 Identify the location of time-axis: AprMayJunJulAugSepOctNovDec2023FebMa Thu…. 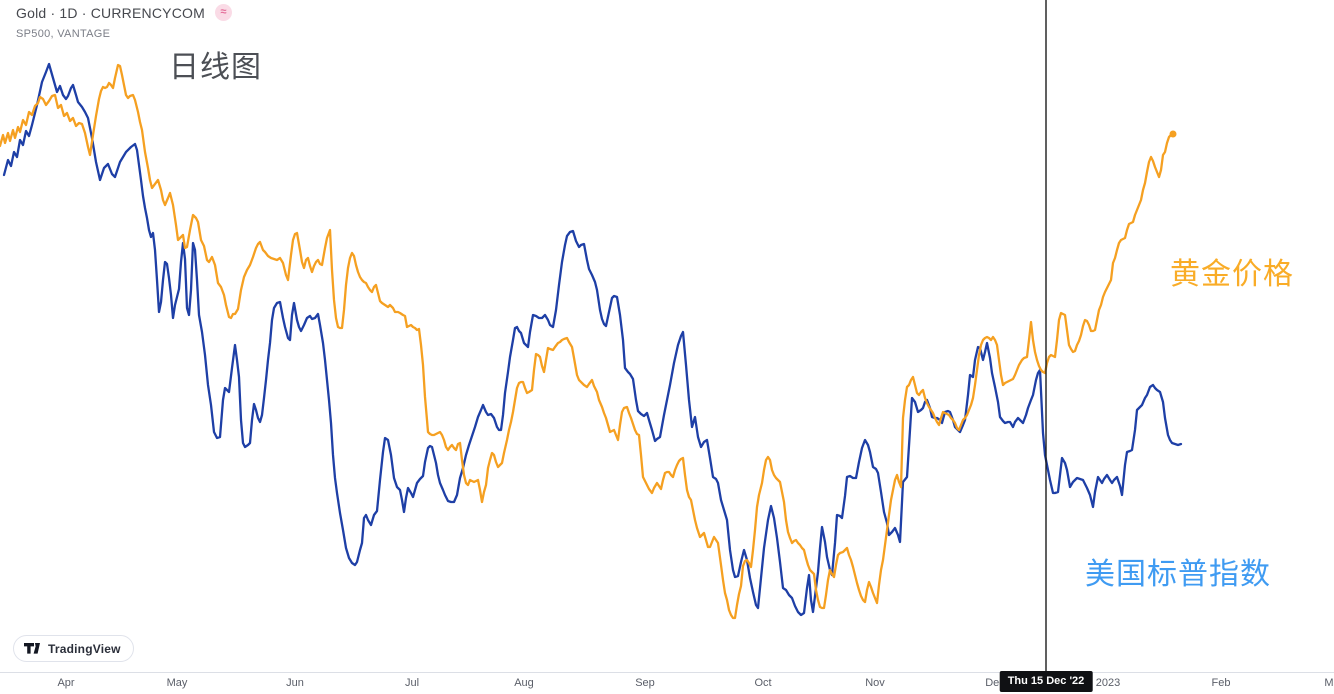
(667, 682).